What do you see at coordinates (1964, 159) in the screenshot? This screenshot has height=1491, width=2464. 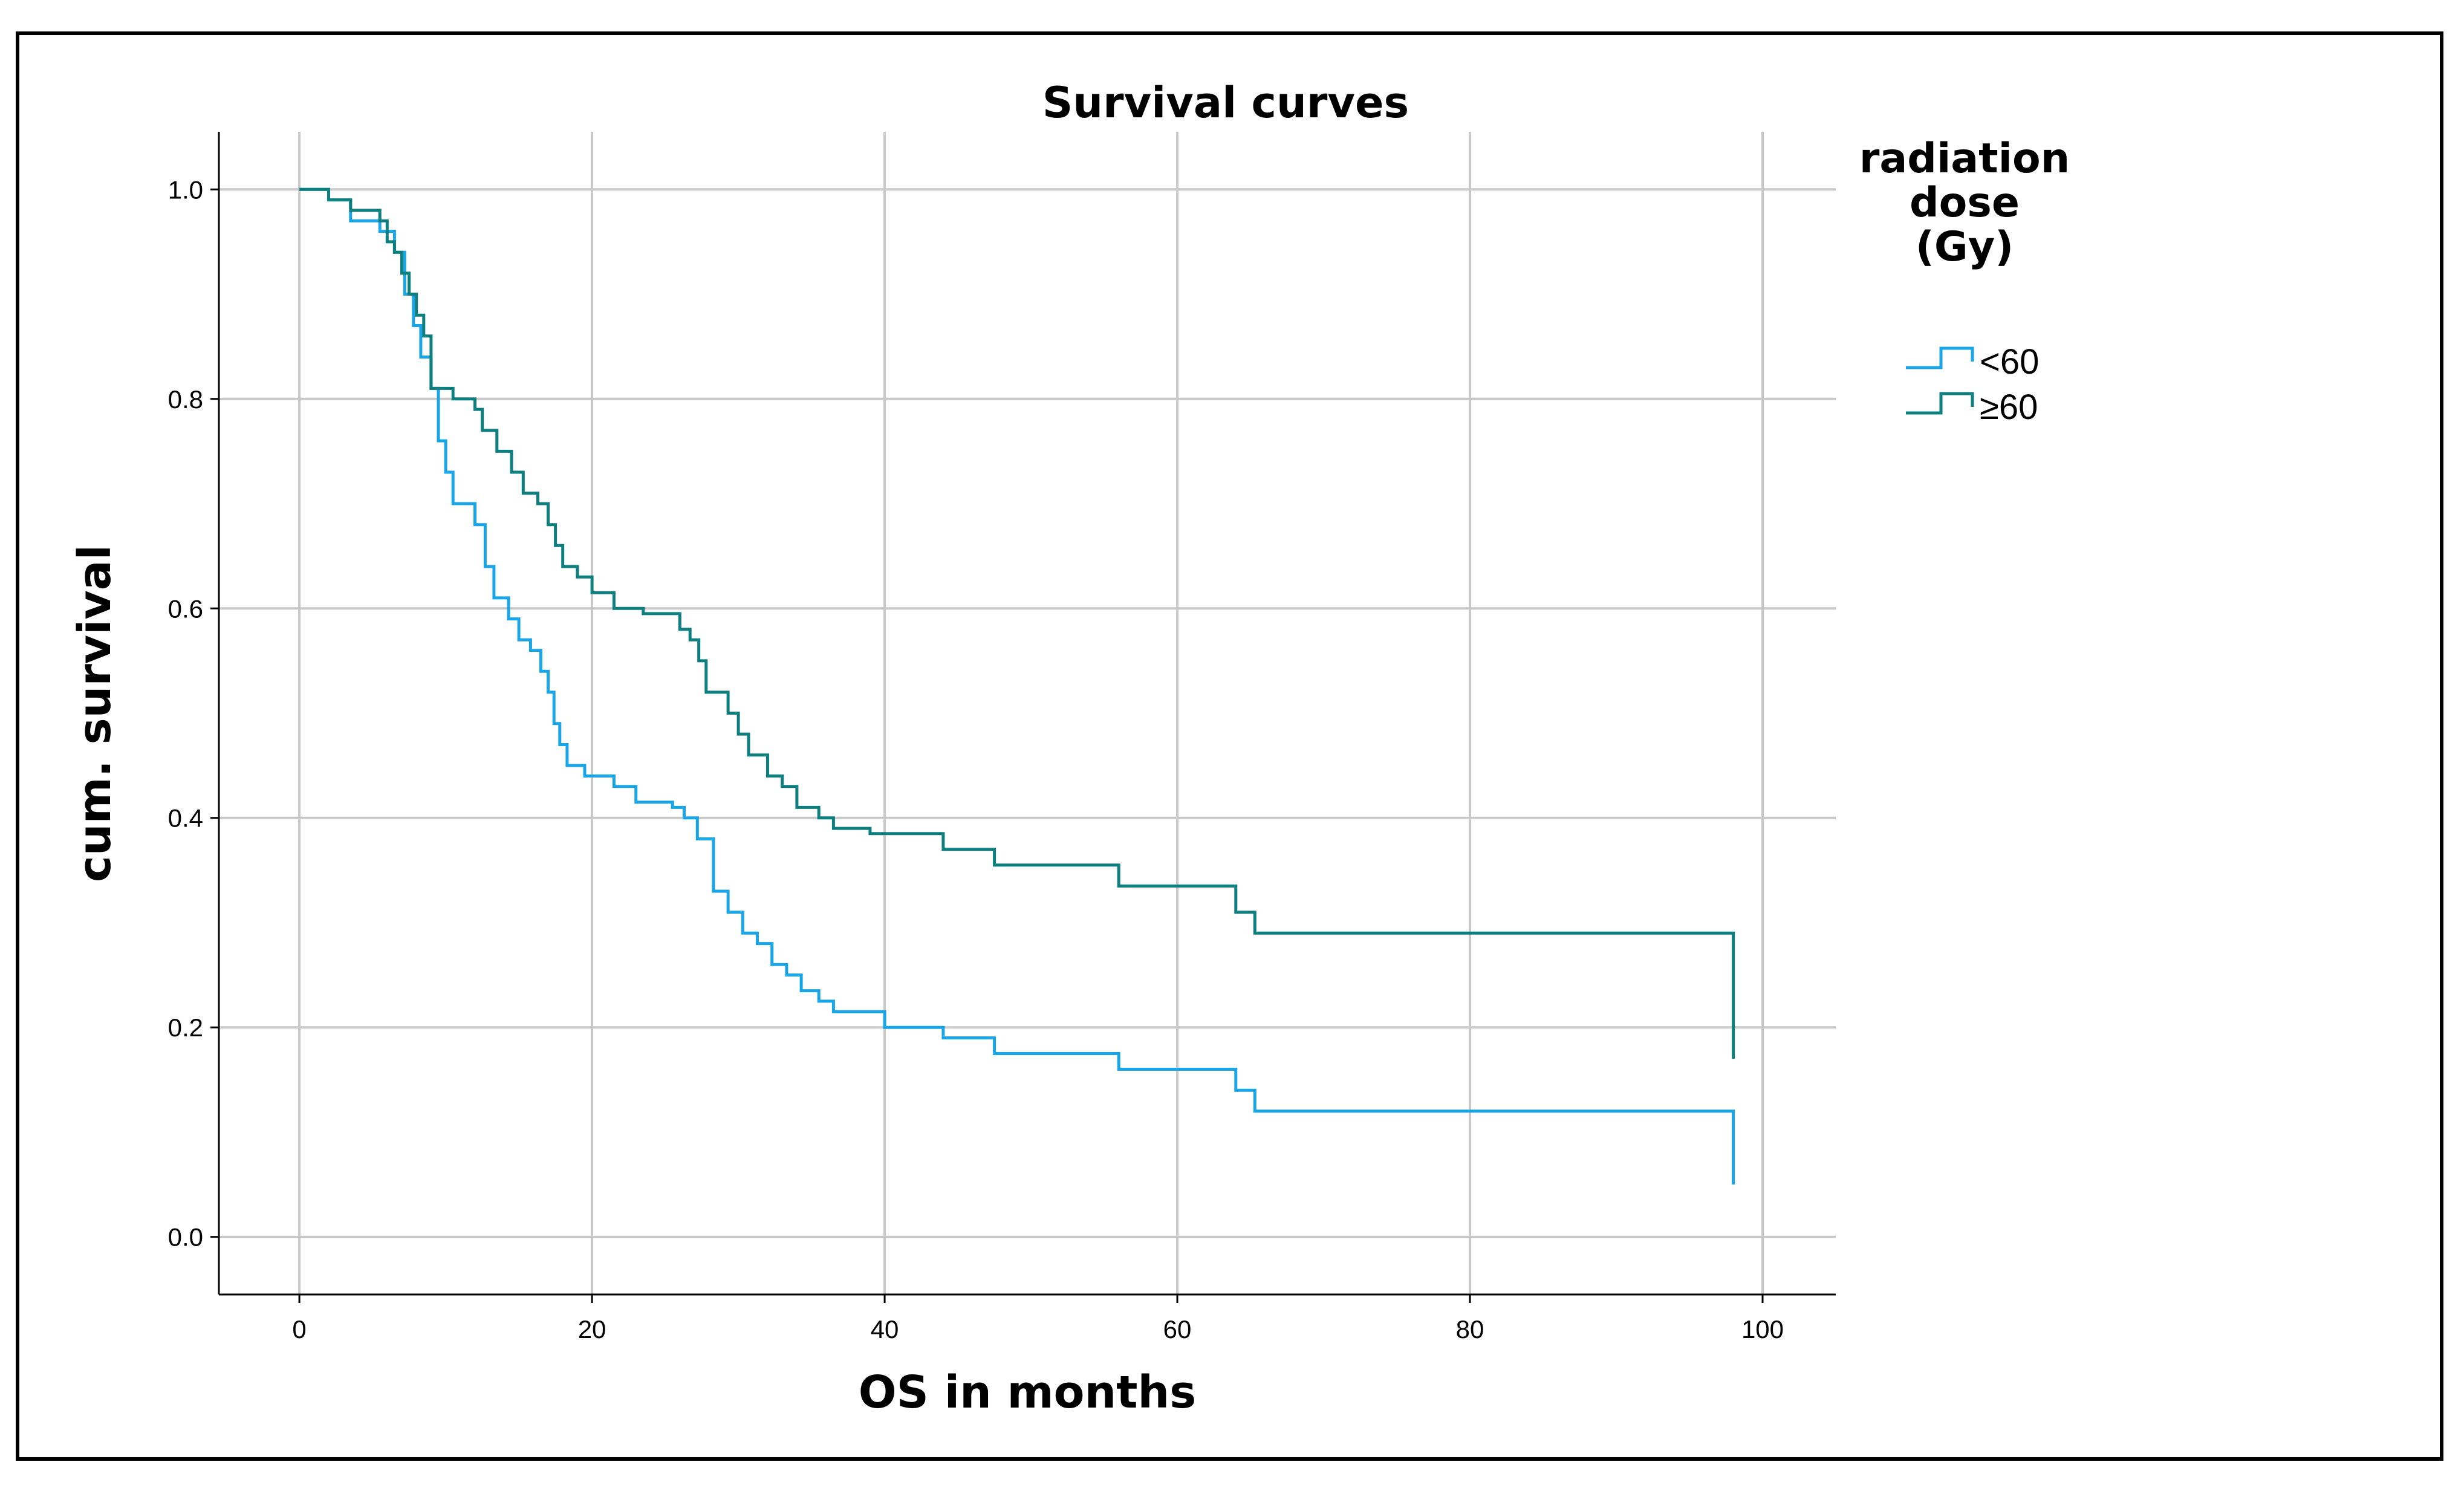 I see `legend-title-line-1: radiation` at bounding box center [1964, 159].